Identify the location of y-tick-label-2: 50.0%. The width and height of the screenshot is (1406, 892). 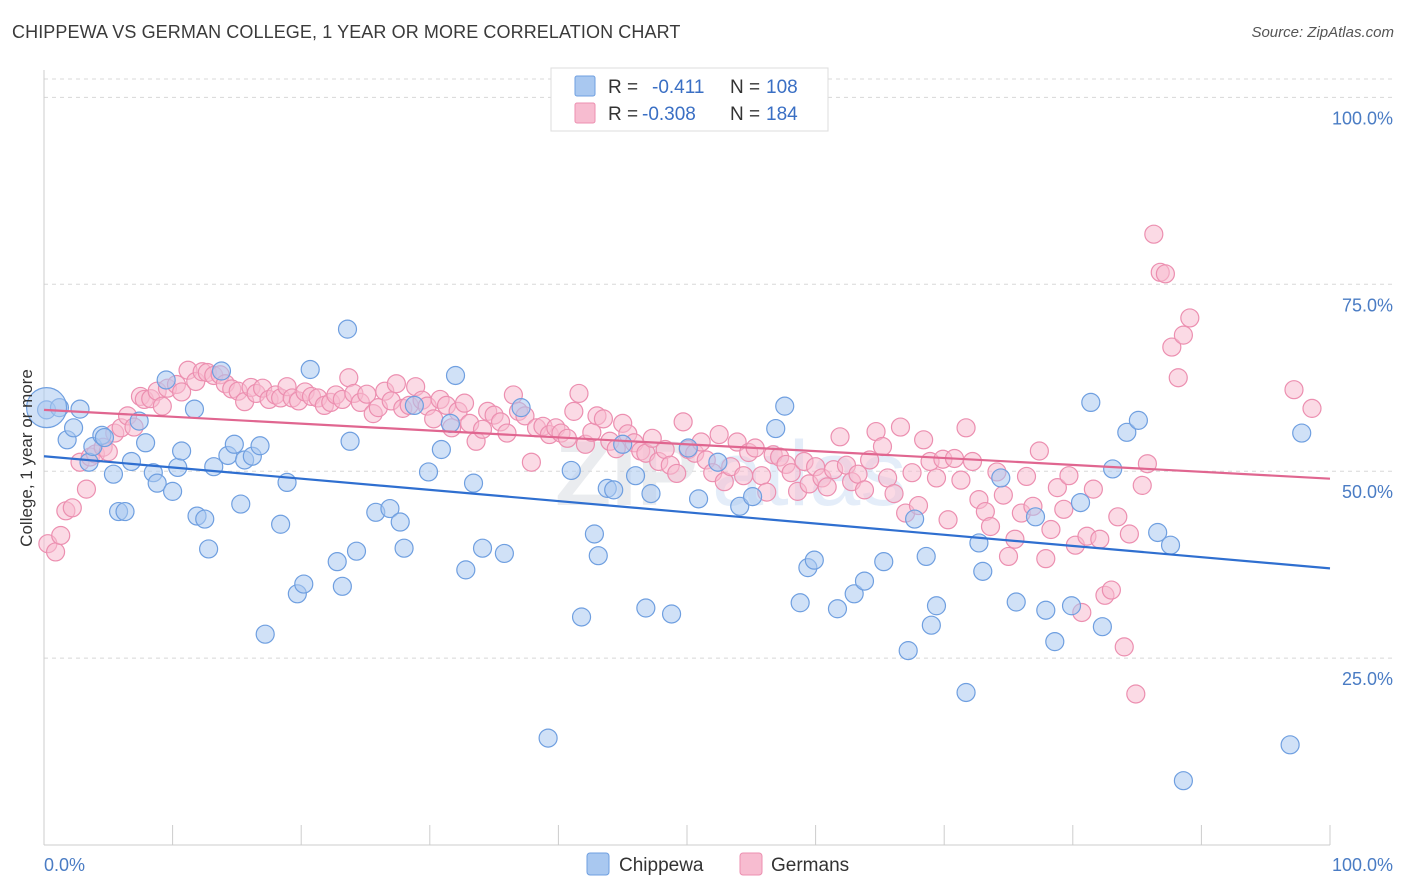
(1367, 492).